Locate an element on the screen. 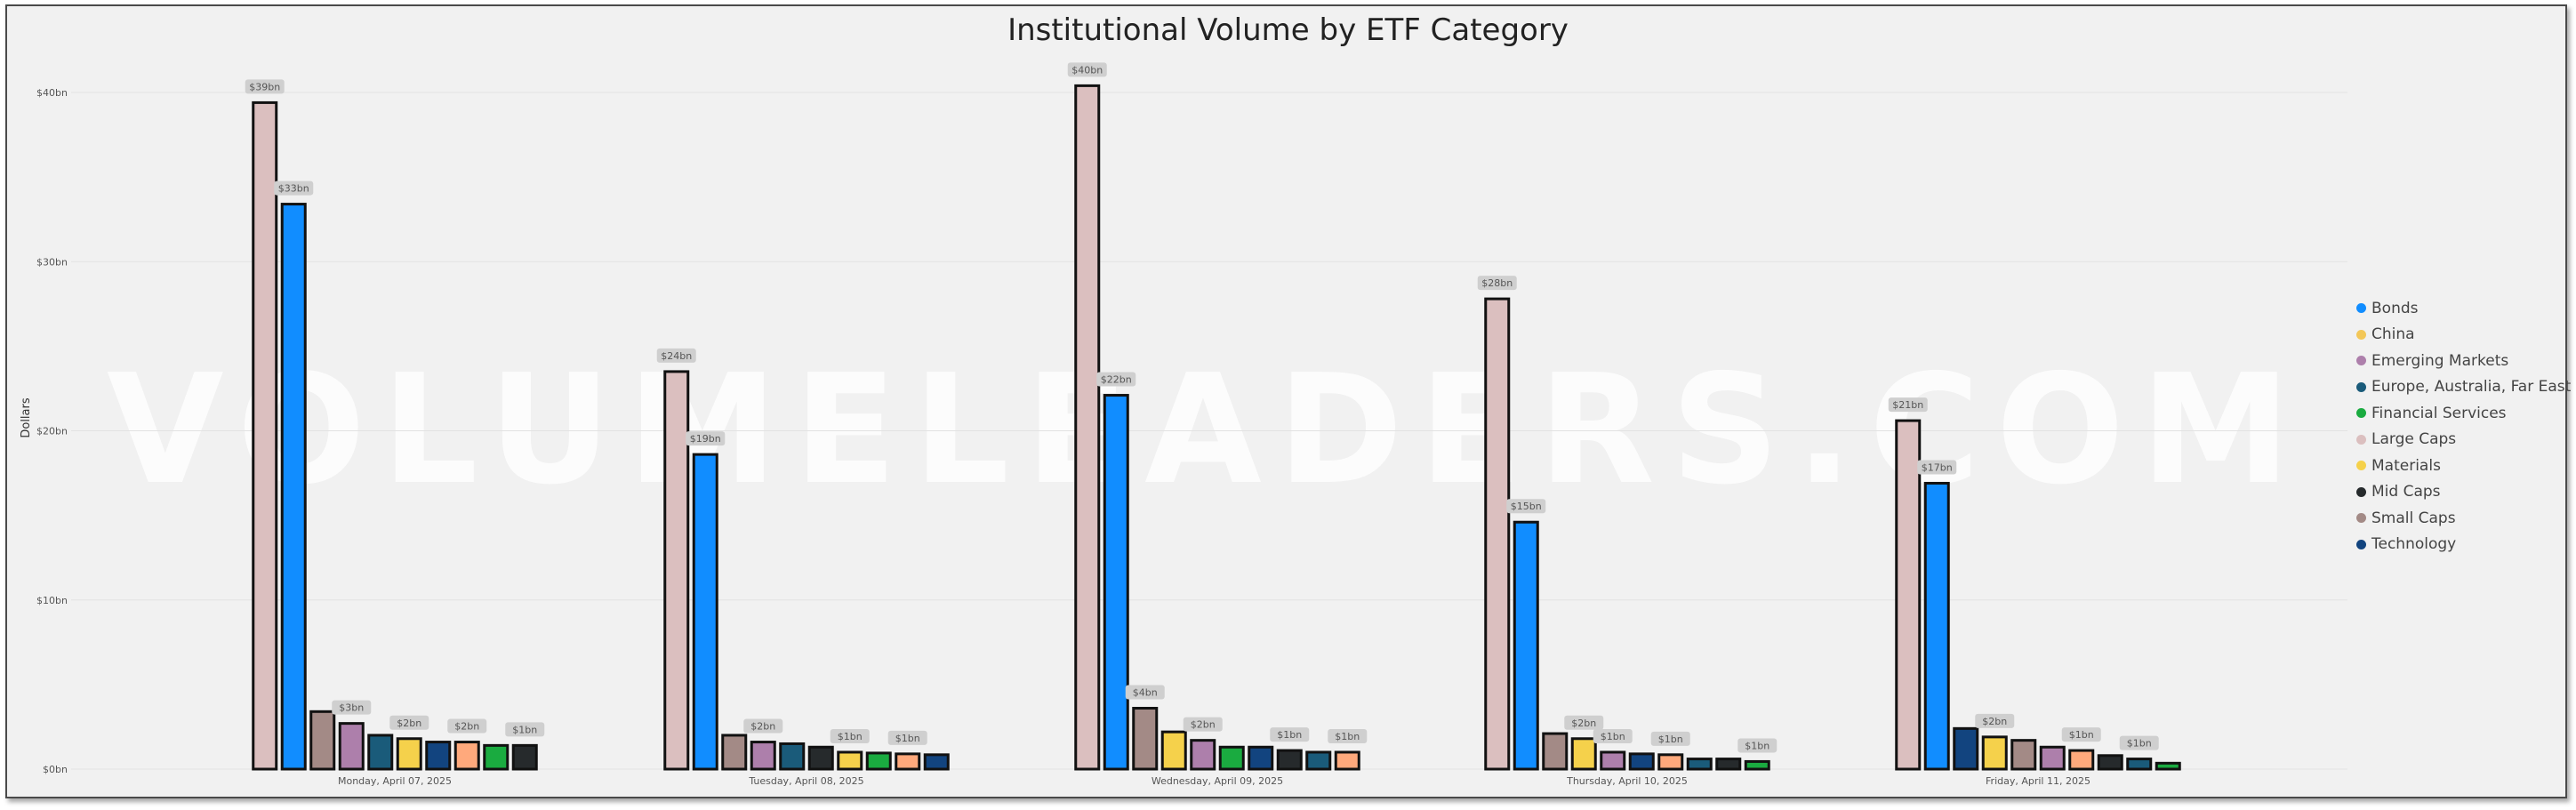 The height and width of the screenshot is (810, 2576). legend-label: Bonds is located at coordinates (2395, 308).